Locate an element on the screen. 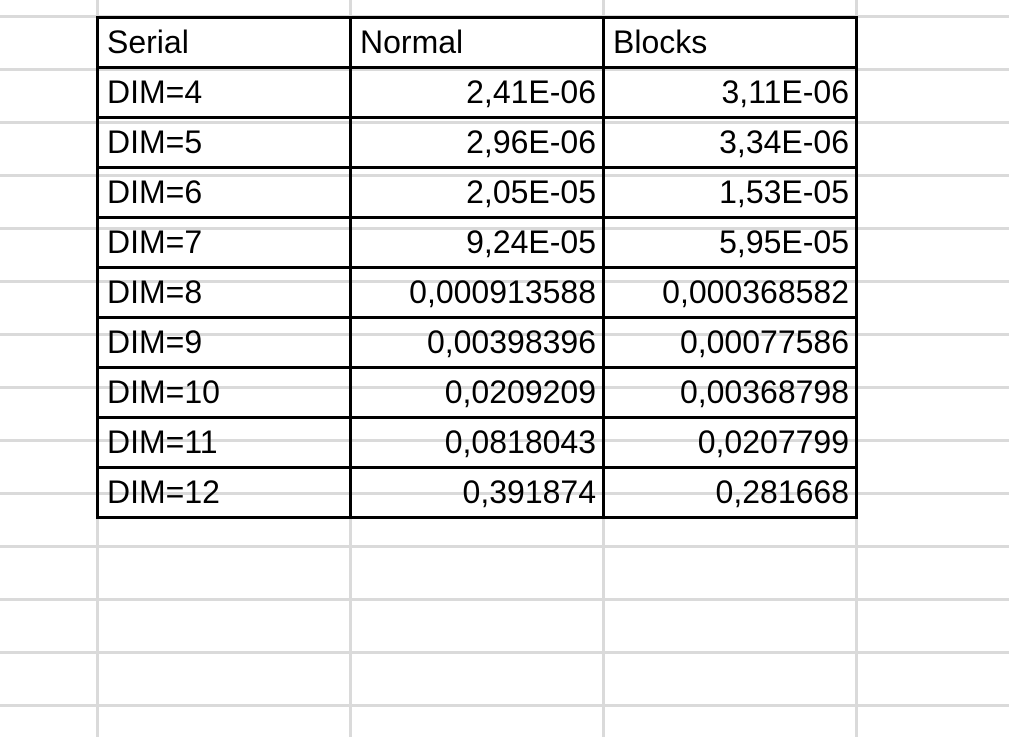 The height and width of the screenshot is (737, 1009). cell-normal: 2,96E-06 is located at coordinates (477, 142).